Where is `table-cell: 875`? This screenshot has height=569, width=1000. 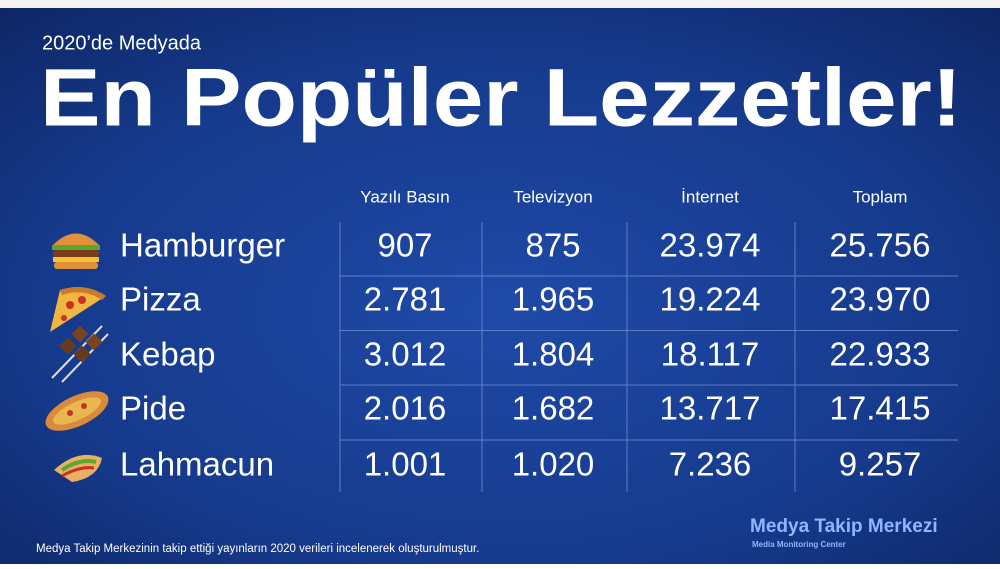 table-cell: 875 is located at coordinates (552, 245).